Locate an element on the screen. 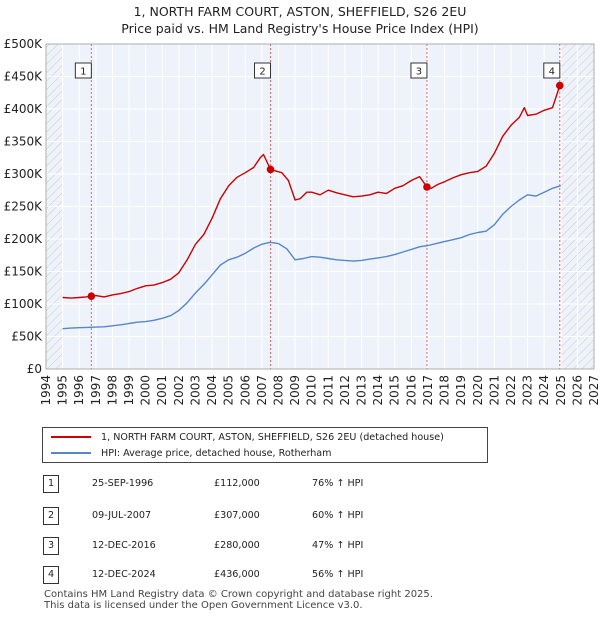 The width and height of the screenshot is (600, 620). x-tick-label: 2020 is located at coordinates (478, 390).